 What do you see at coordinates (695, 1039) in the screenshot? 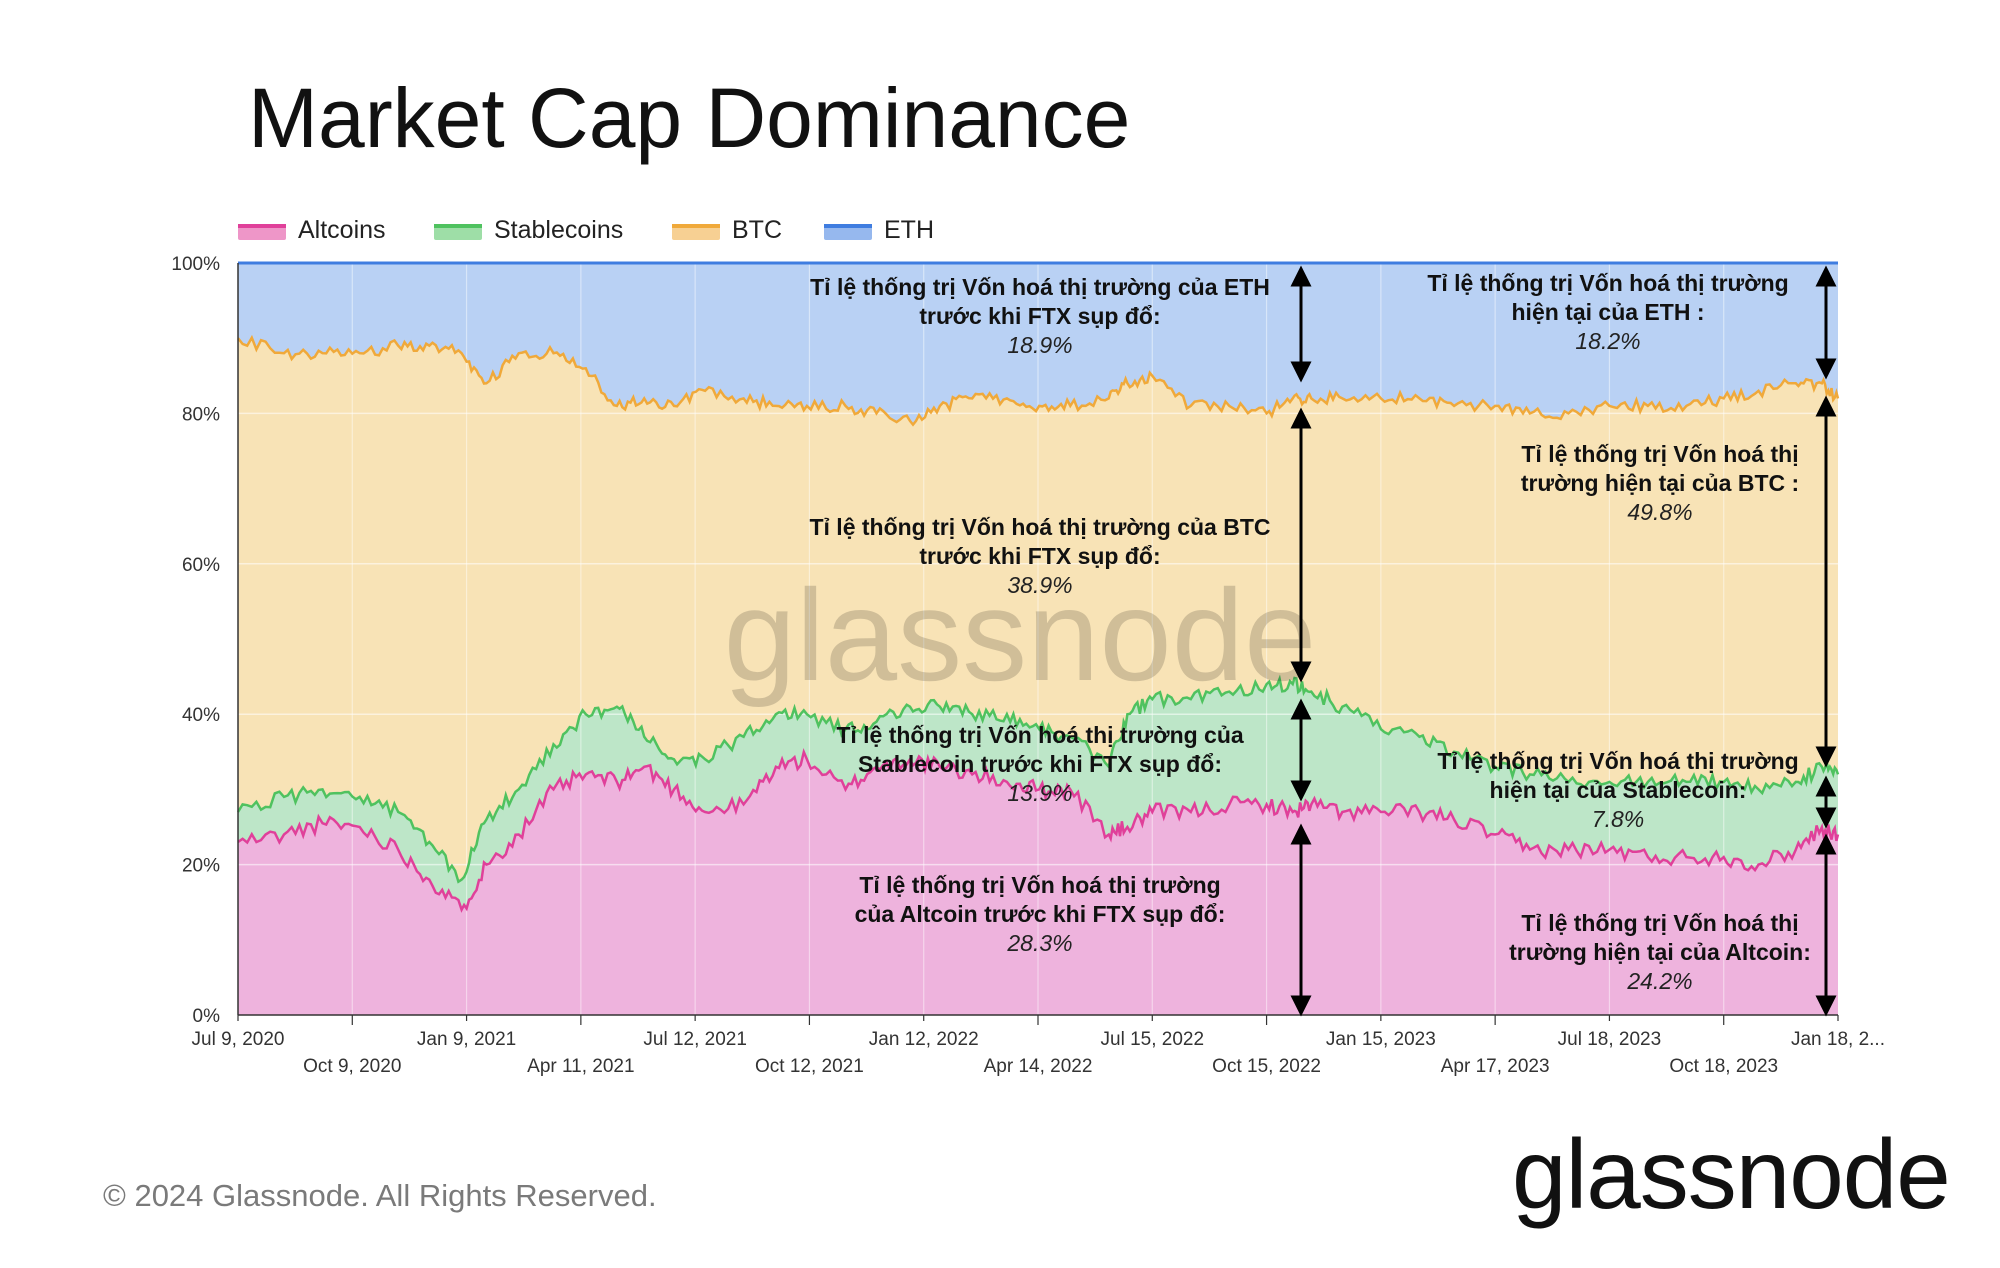
I see `x-tick-label: Jul 12, 2021` at bounding box center [695, 1039].